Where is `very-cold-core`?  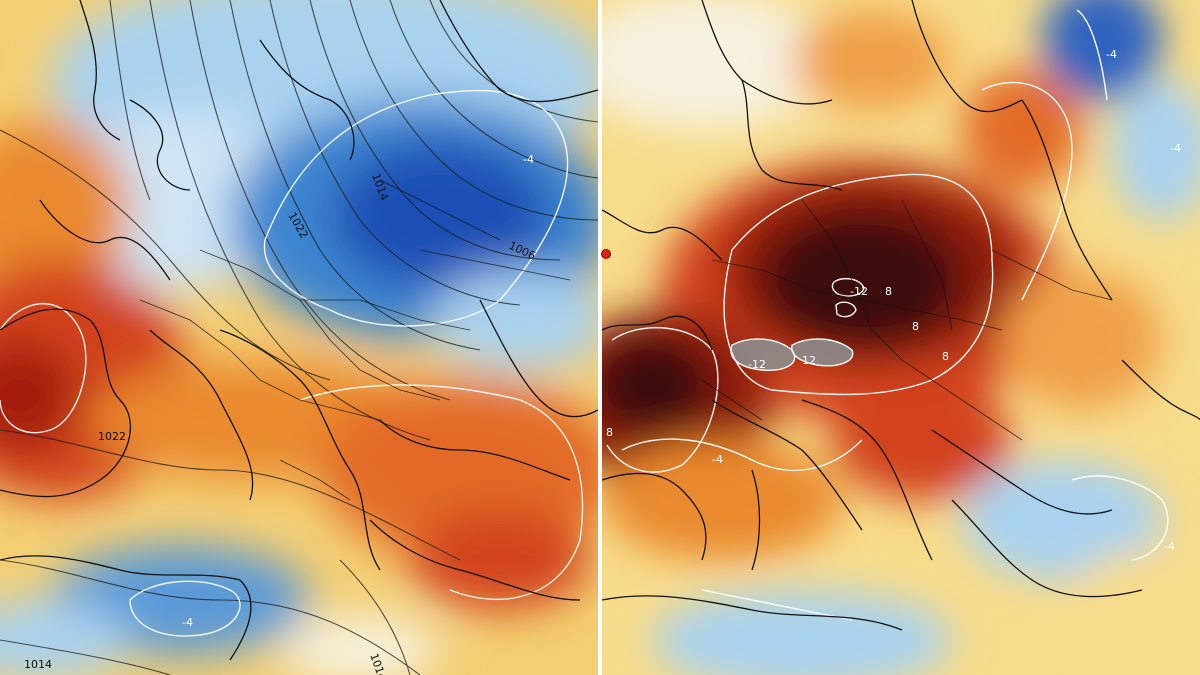
very-cold-core is located at coordinates (440, 215).